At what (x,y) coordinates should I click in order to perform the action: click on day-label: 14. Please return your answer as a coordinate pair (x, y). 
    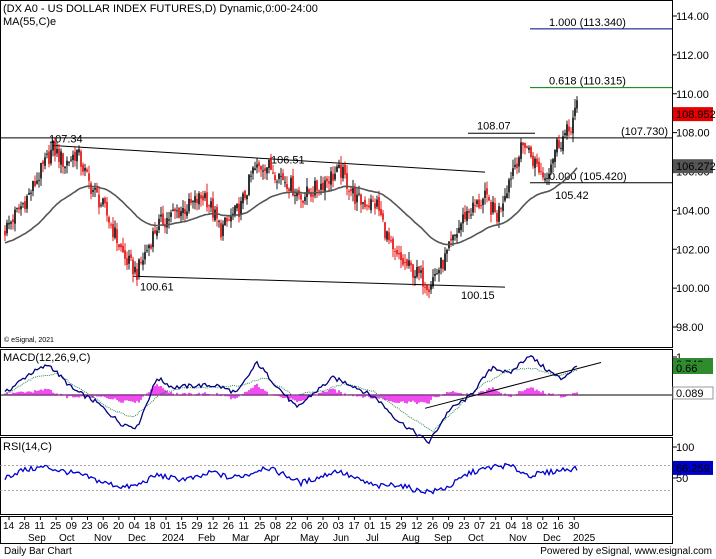
    Looking at the image, I should click on (9, 526).